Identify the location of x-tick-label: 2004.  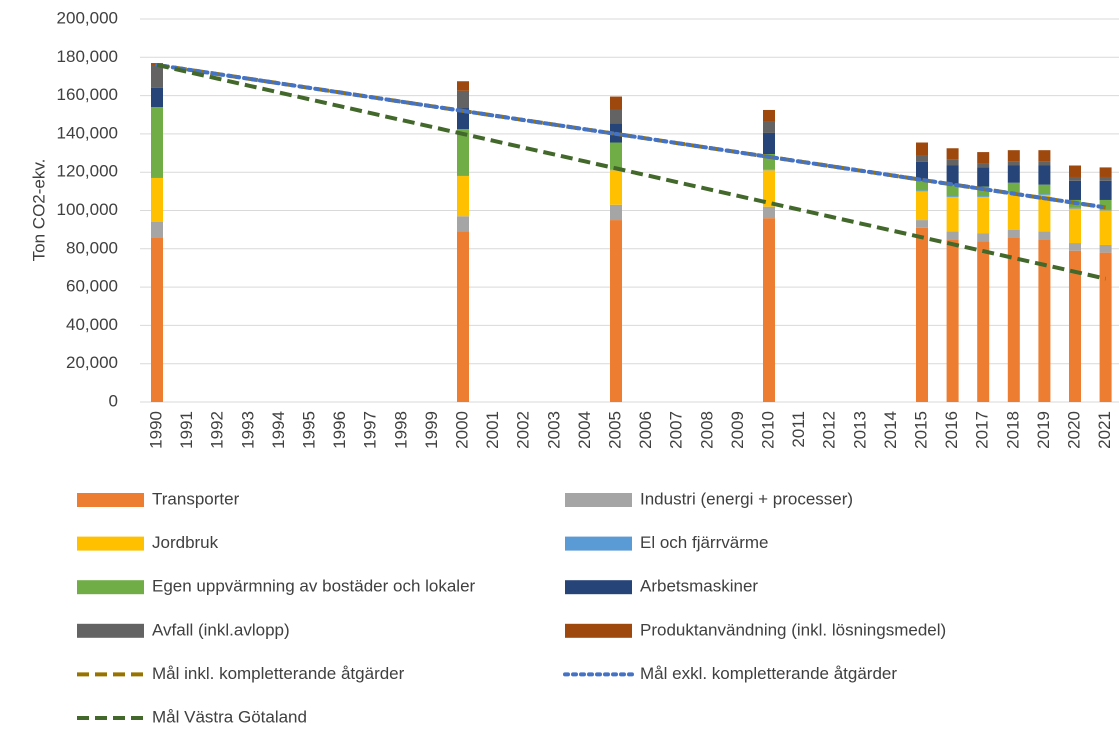
(584, 430).